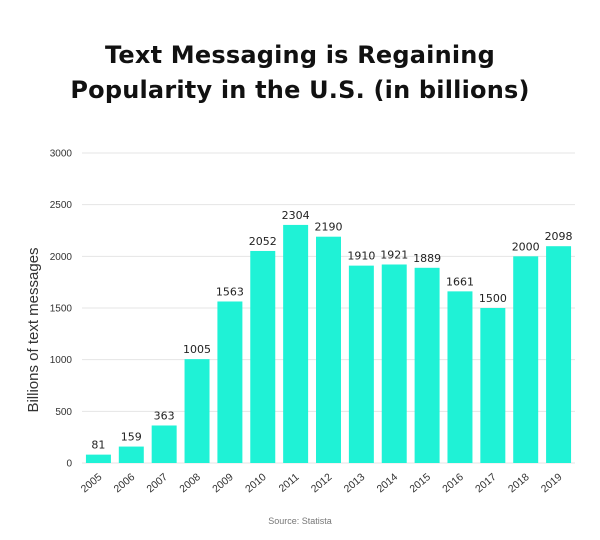 This screenshot has width=600, height=540. What do you see at coordinates (197, 349) in the screenshot?
I see `data-label-2008: 1005` at bounding box center [197, 349].